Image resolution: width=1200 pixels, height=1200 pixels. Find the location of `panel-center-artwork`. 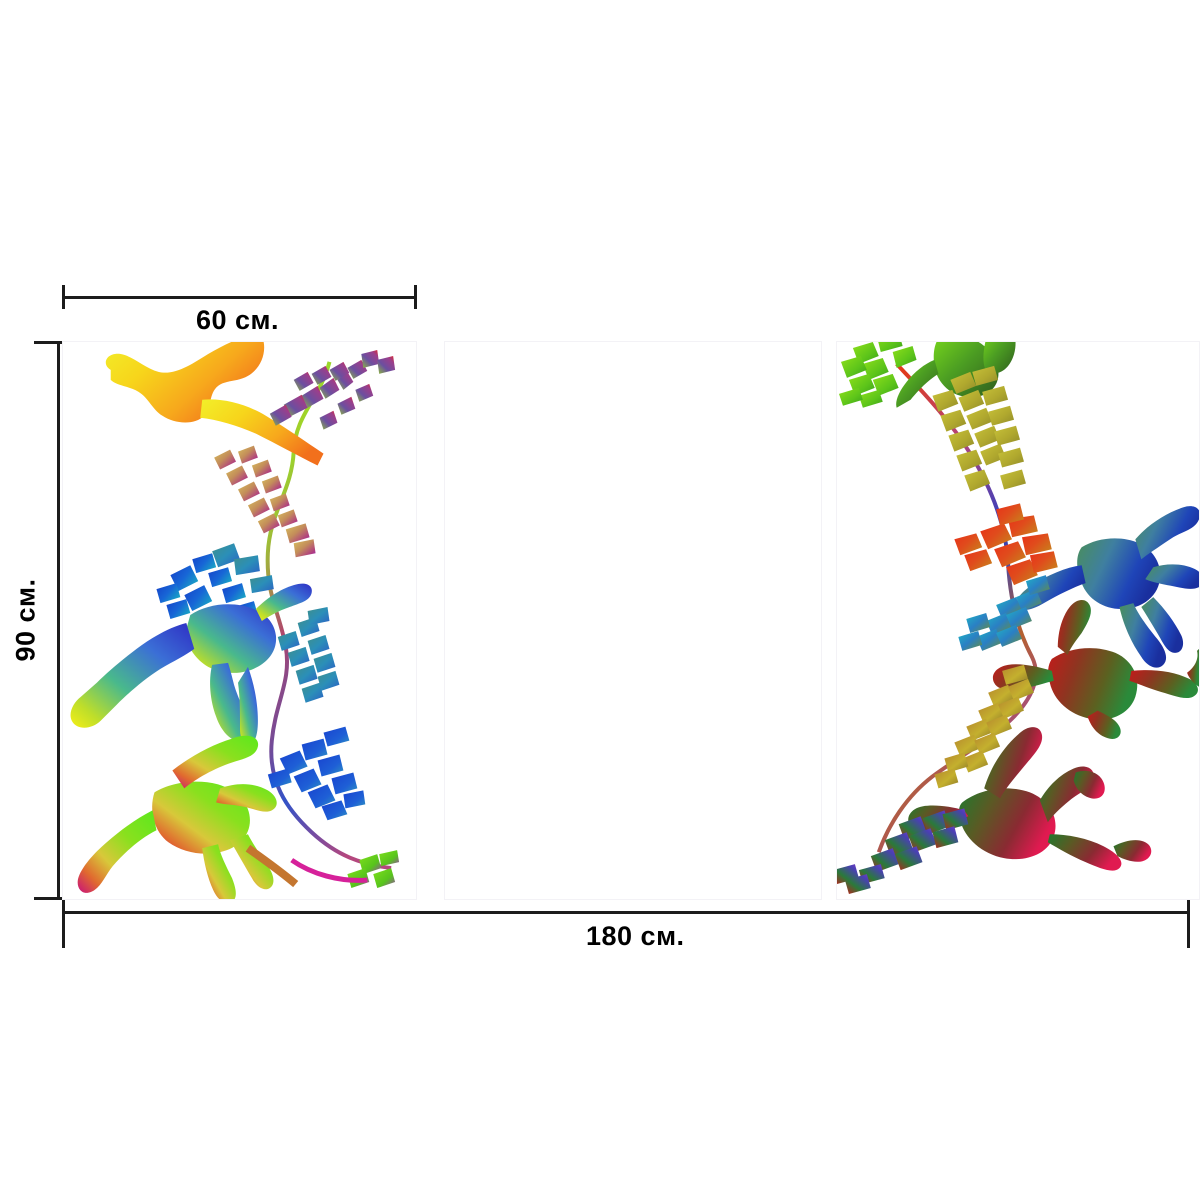

panel-center-artwork is located at coordinates (633, 620).